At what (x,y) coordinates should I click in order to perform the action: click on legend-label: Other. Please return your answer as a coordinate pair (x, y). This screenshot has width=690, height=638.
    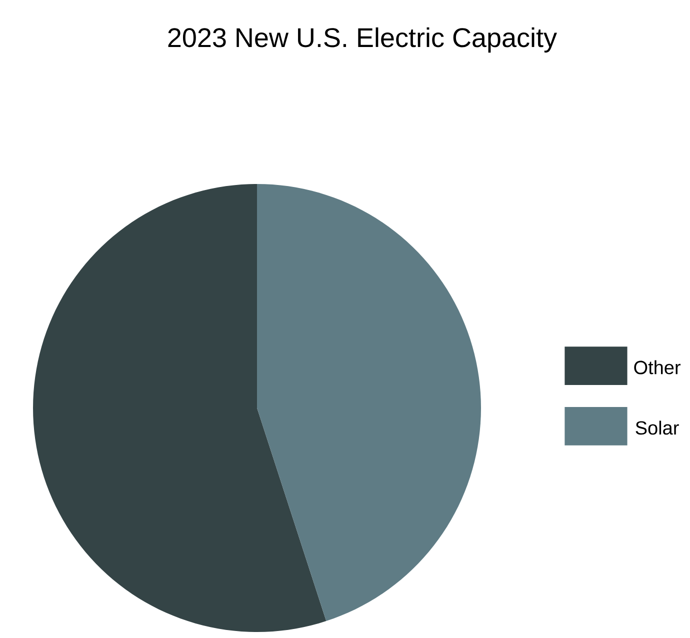
    Looking at the image, I should click on (657, 367).